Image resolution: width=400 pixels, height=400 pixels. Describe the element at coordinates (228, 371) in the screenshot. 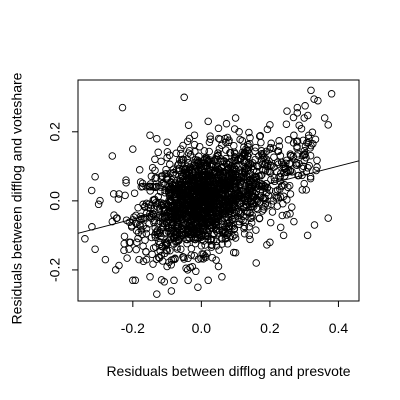

I see `x-axis-label: Residuals between difflog and presvote` at that location.